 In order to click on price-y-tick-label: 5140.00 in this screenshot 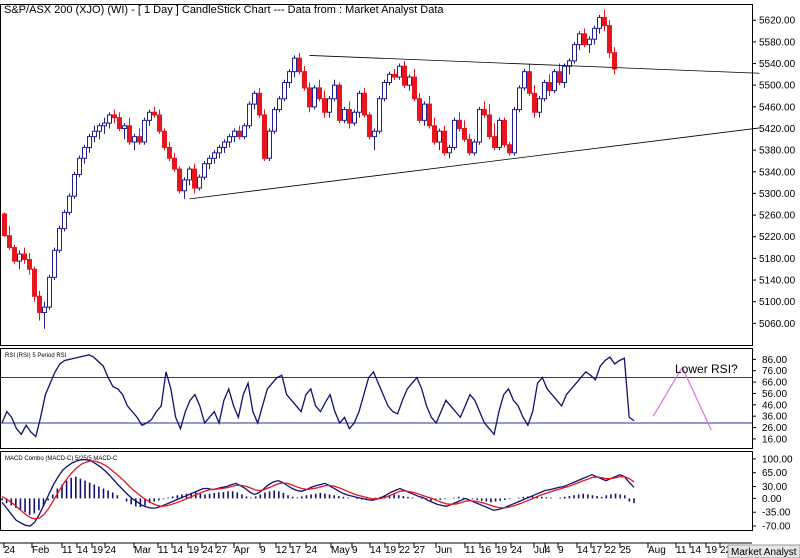, I will do `click(777, 281)`.